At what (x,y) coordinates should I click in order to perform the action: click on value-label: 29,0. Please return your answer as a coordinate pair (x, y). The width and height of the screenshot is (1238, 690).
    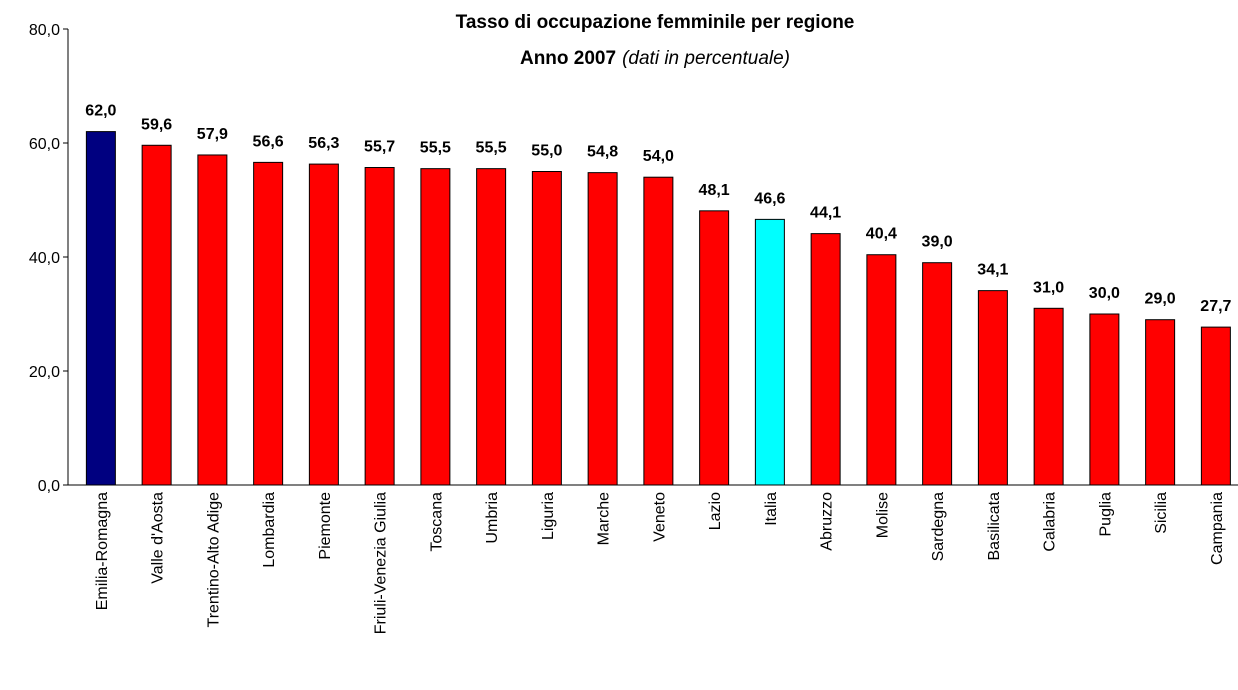
    Looking at the image, I should click on (1160, 299).